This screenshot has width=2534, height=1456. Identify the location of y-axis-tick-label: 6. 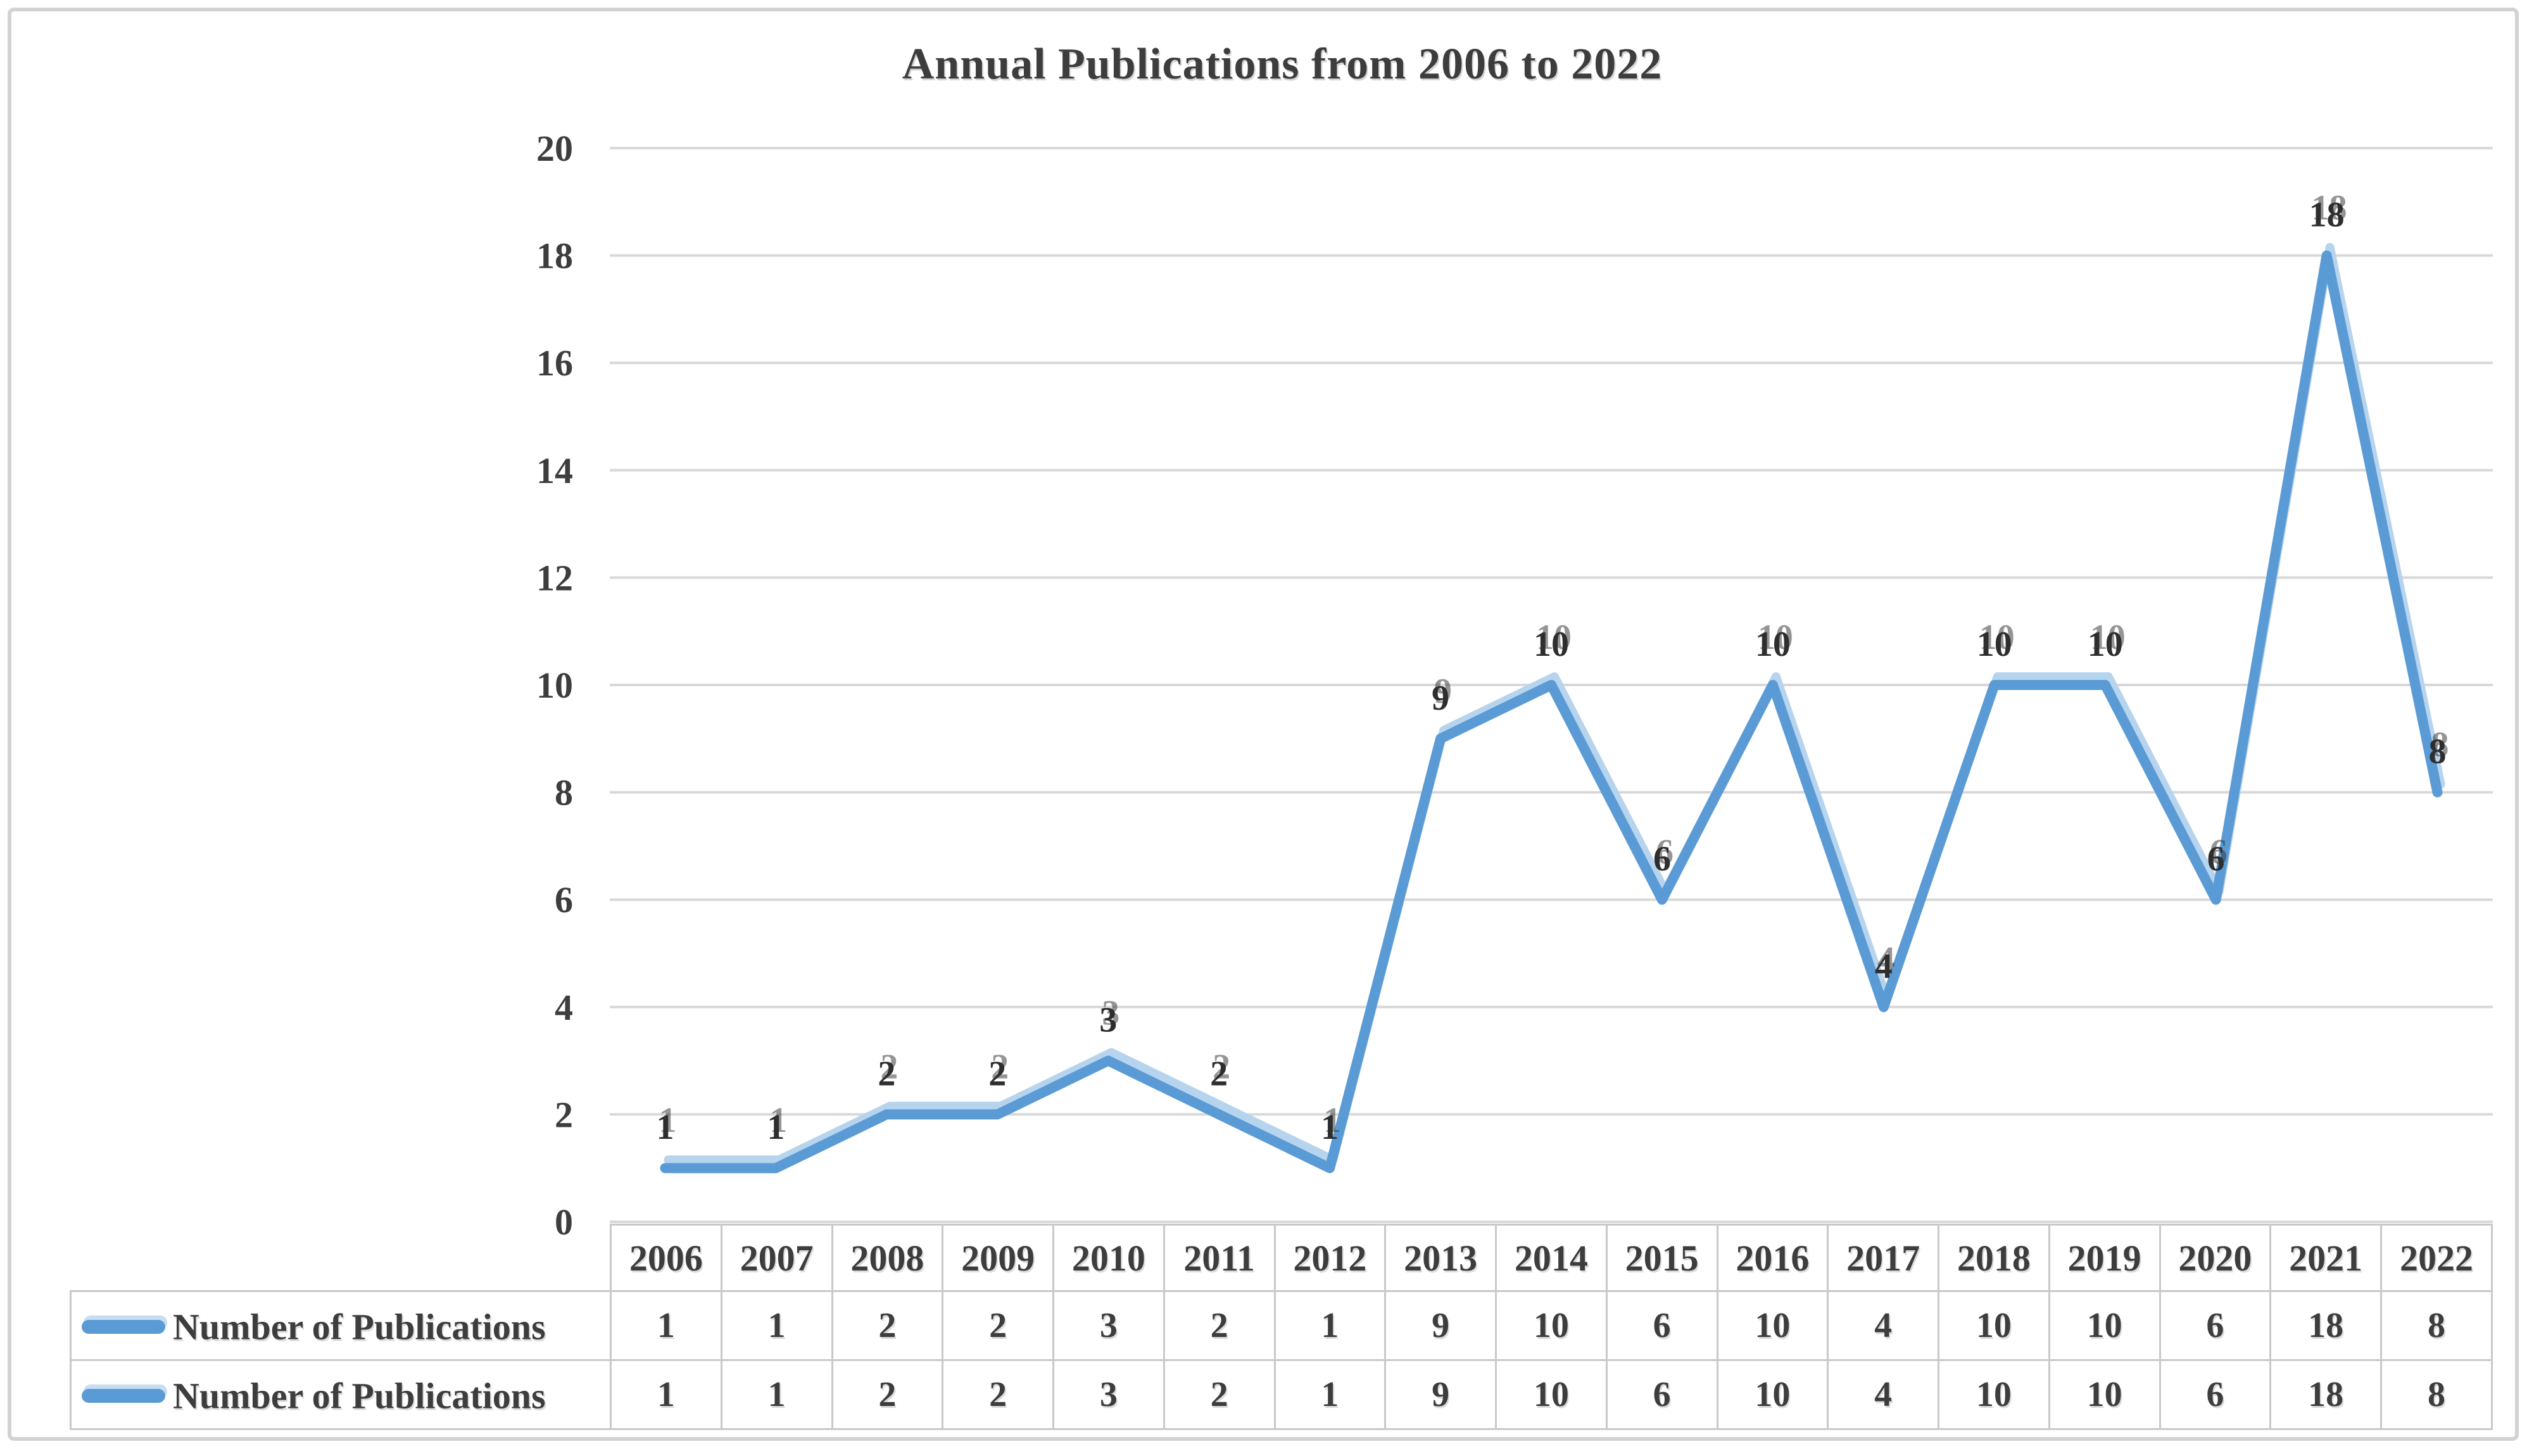
(564, 899).